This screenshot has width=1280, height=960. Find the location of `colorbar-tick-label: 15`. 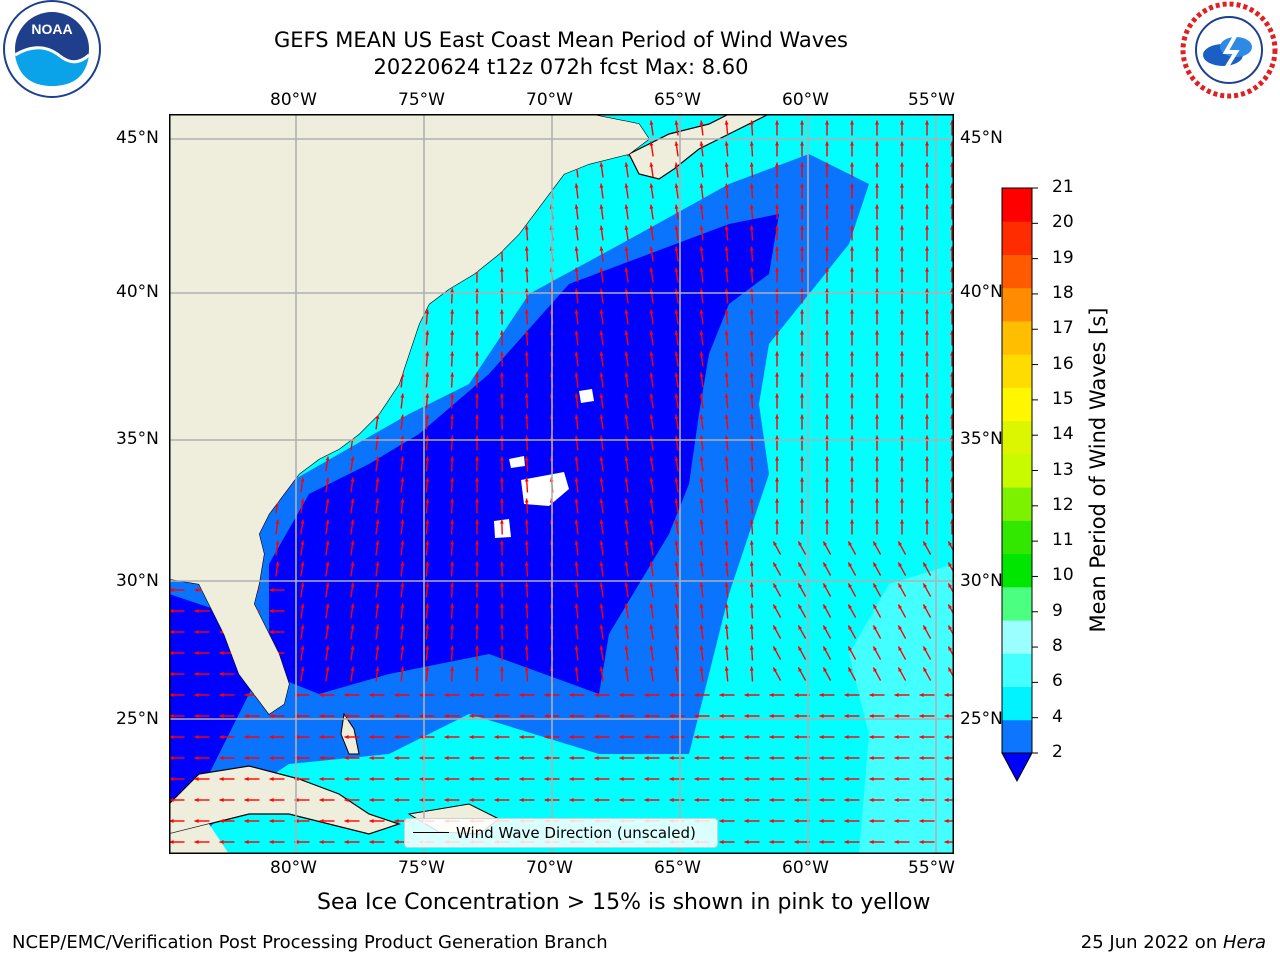

colorbar-tick-label: 15 is located at coordinates (1063, 398).